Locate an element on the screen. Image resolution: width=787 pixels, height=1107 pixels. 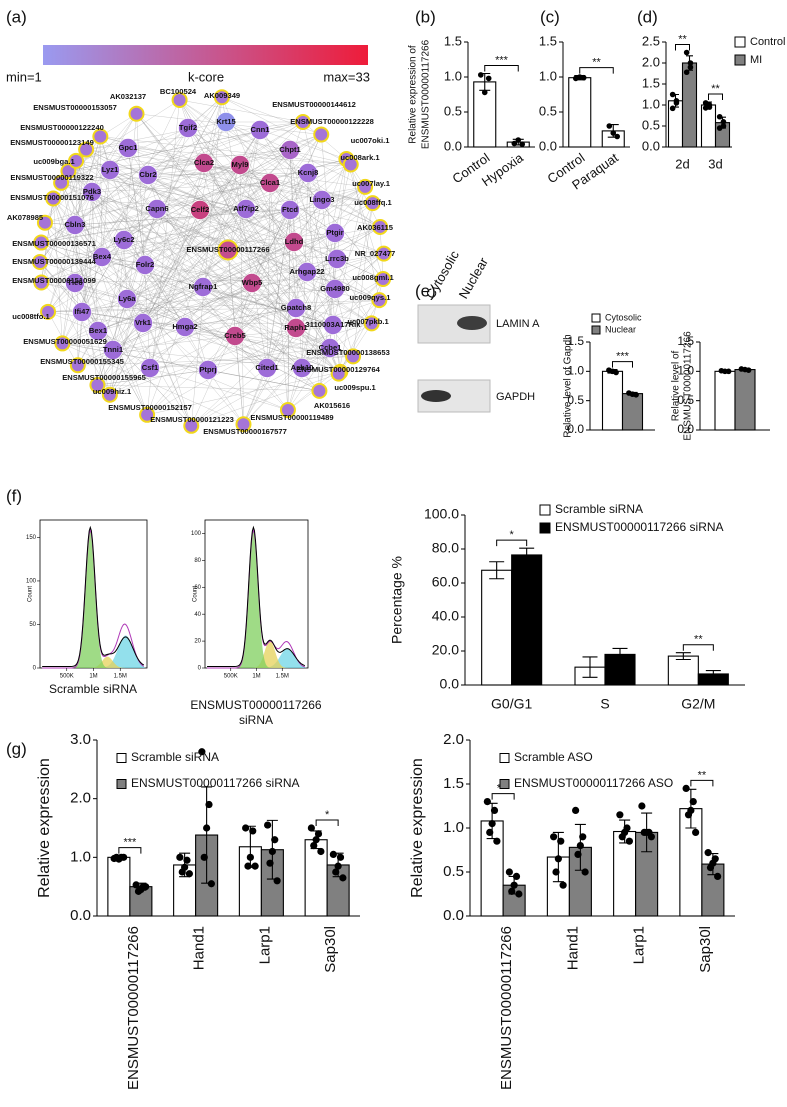
panel-label: (a) is located at coordinates (16, 16).